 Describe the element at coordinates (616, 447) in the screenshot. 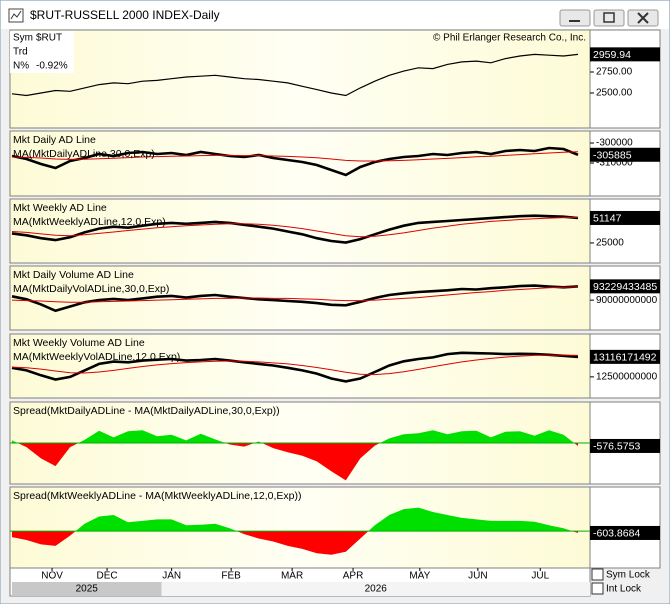

I see `last-value-label: -576.5753` at that location.